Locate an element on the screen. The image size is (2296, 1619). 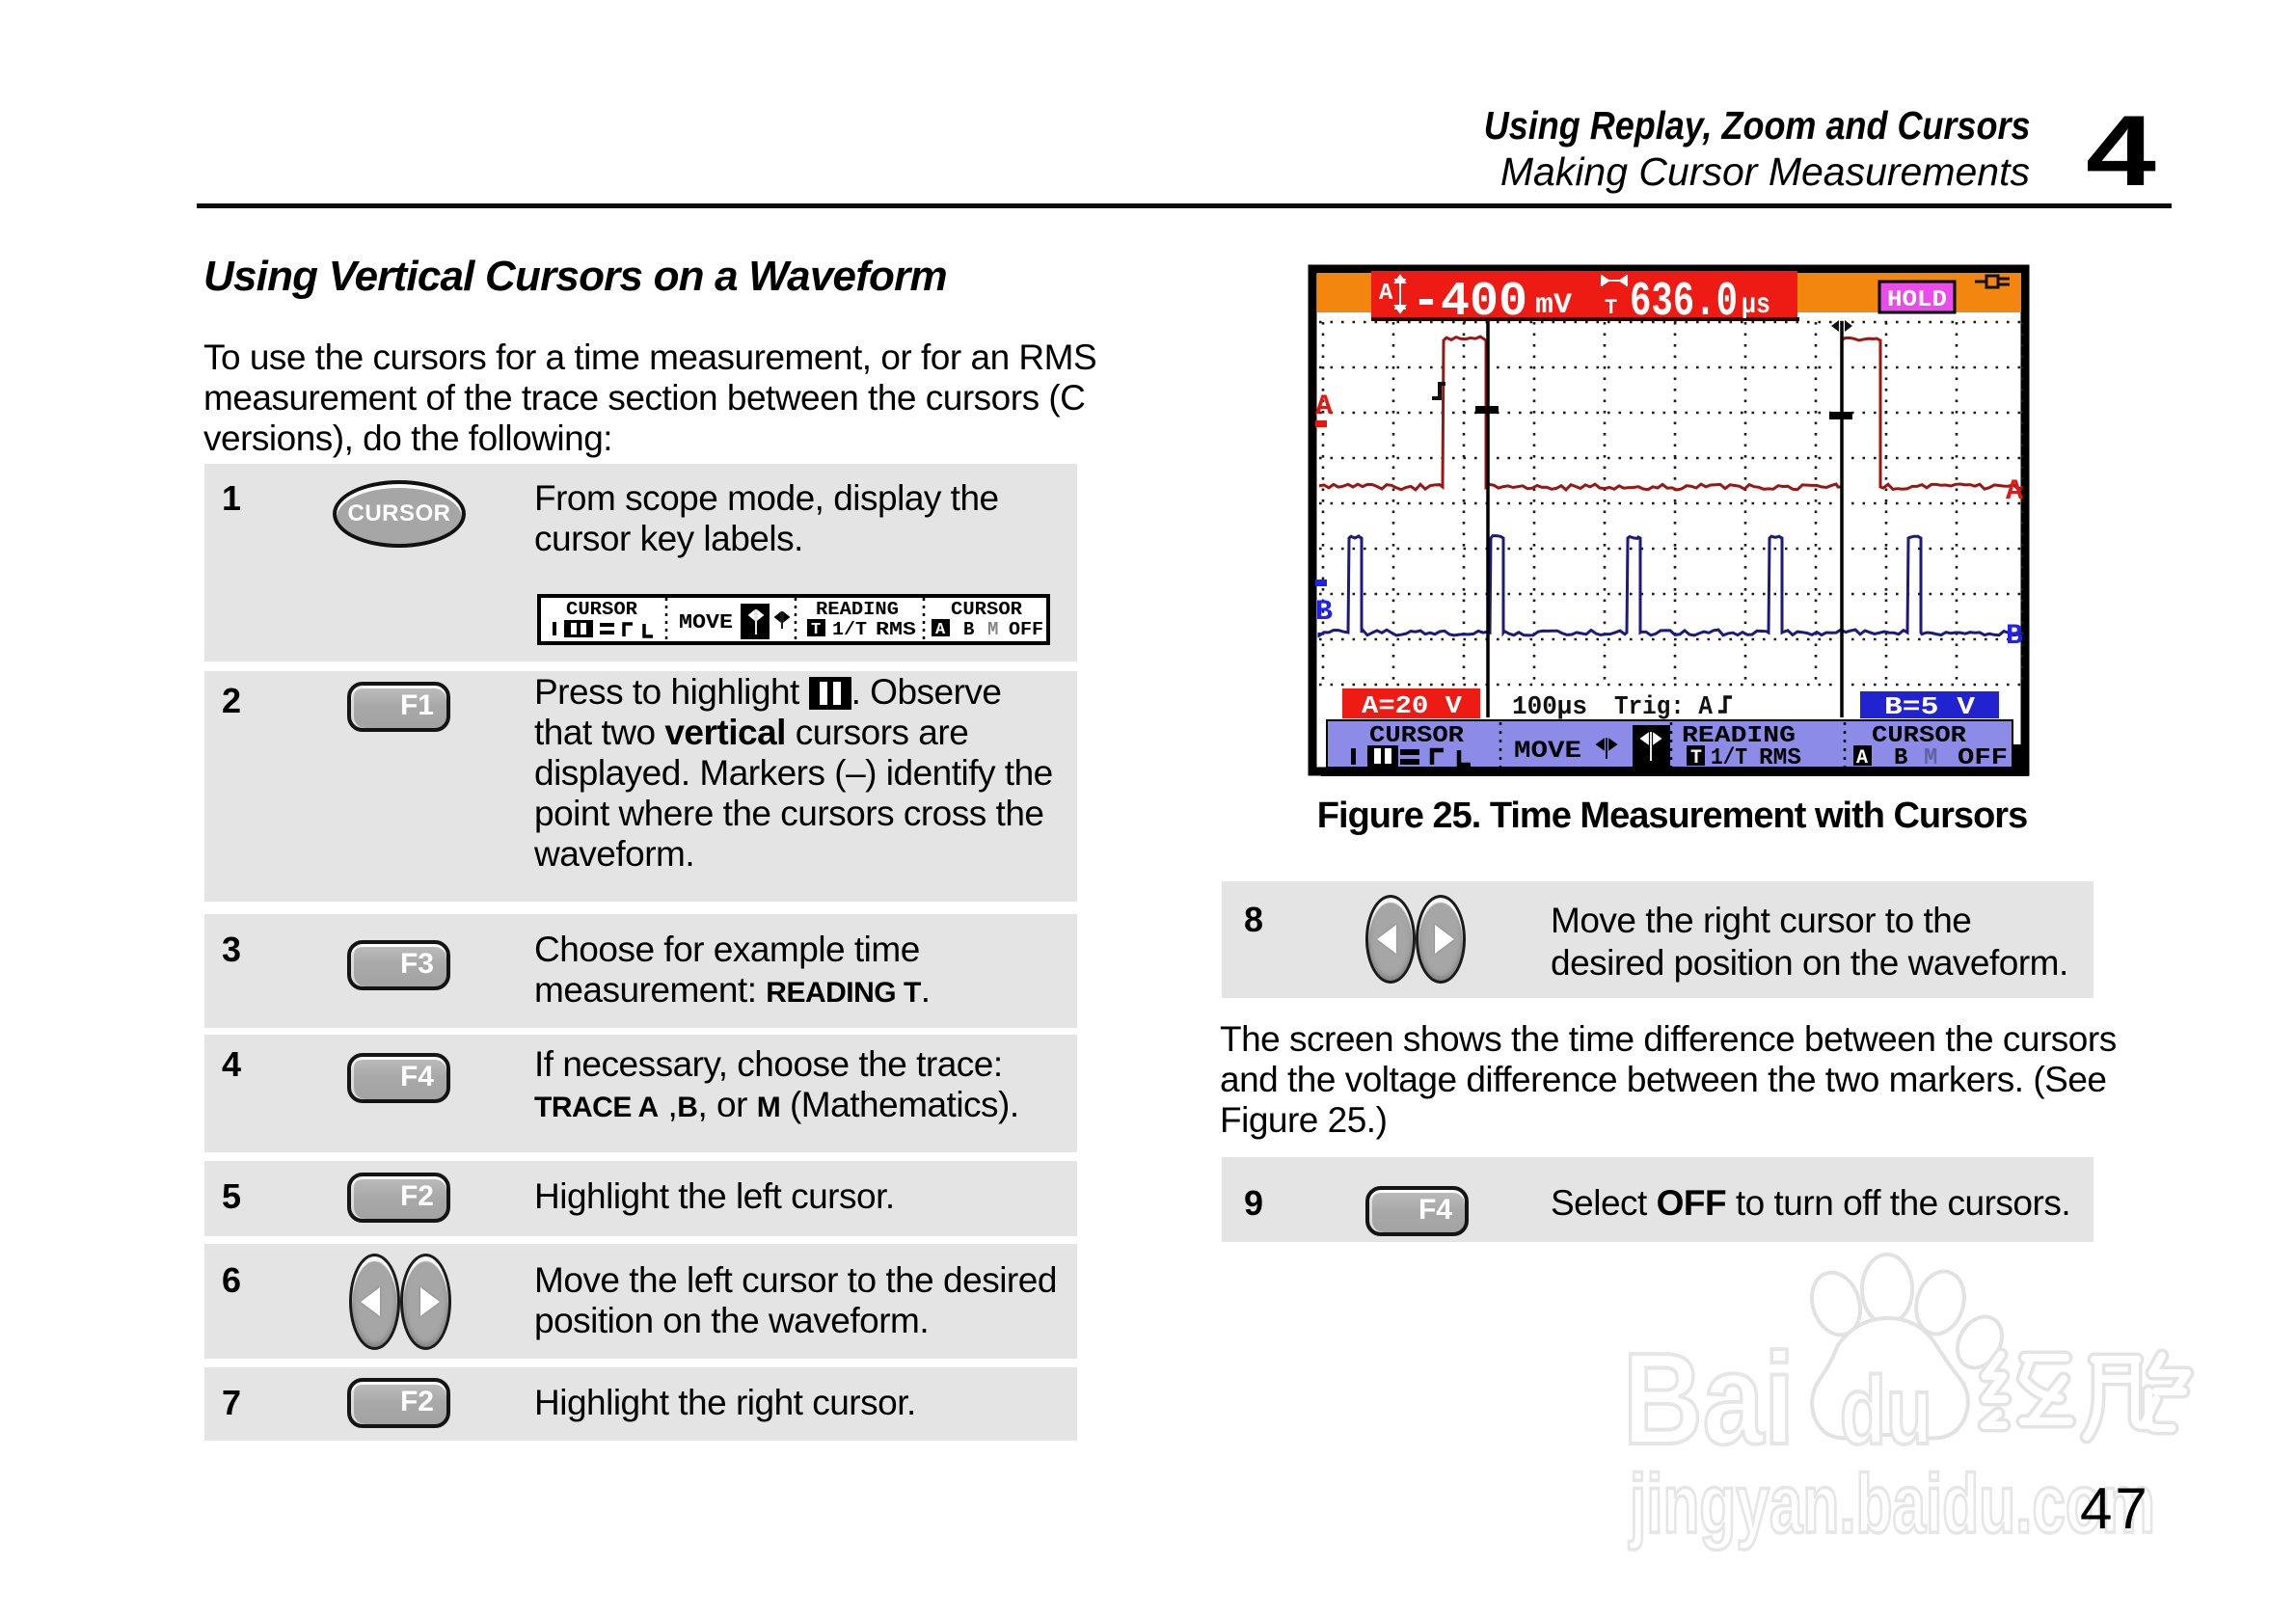
svg-text: Bai is located at coordinates (1709, 1398).